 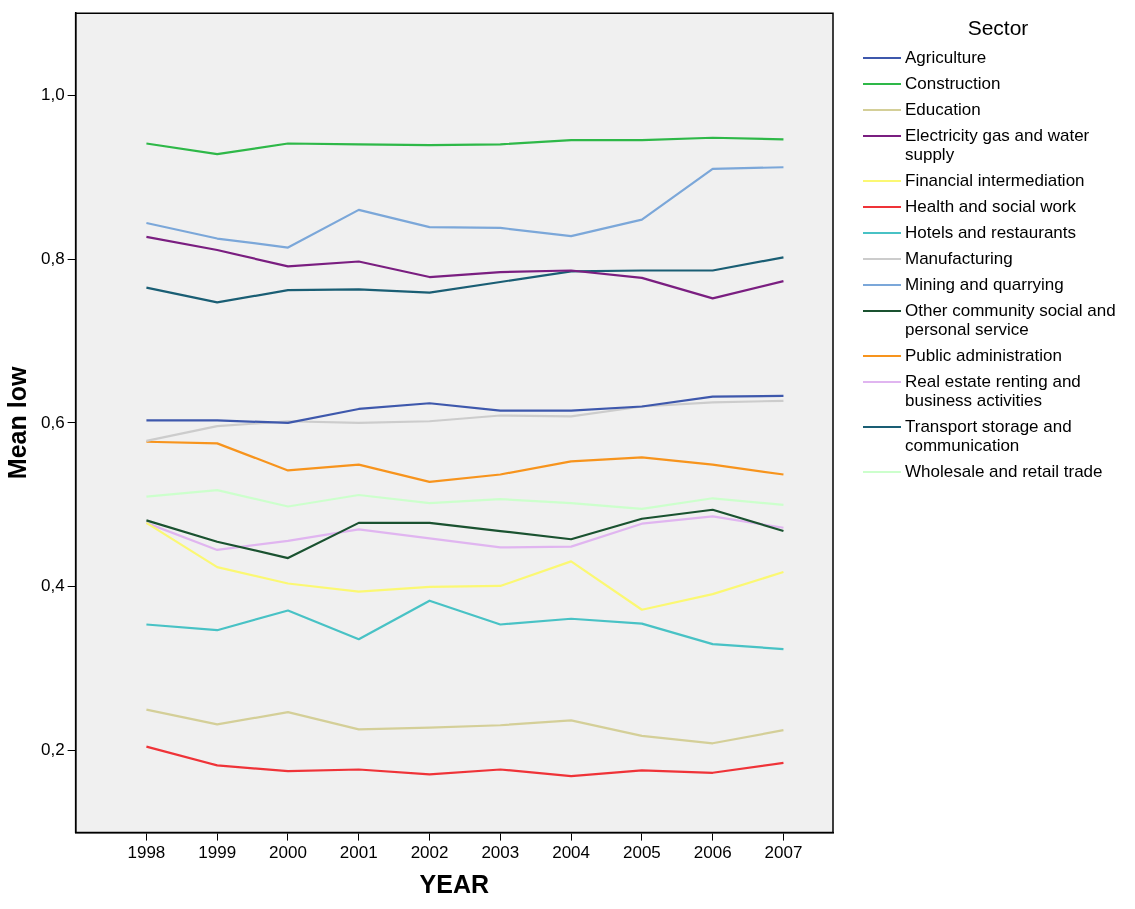 What do you see at coordinates (52, 258) in the screenshot?
I see `y-tick-label: 0,8` at bounding box center [52, 258].